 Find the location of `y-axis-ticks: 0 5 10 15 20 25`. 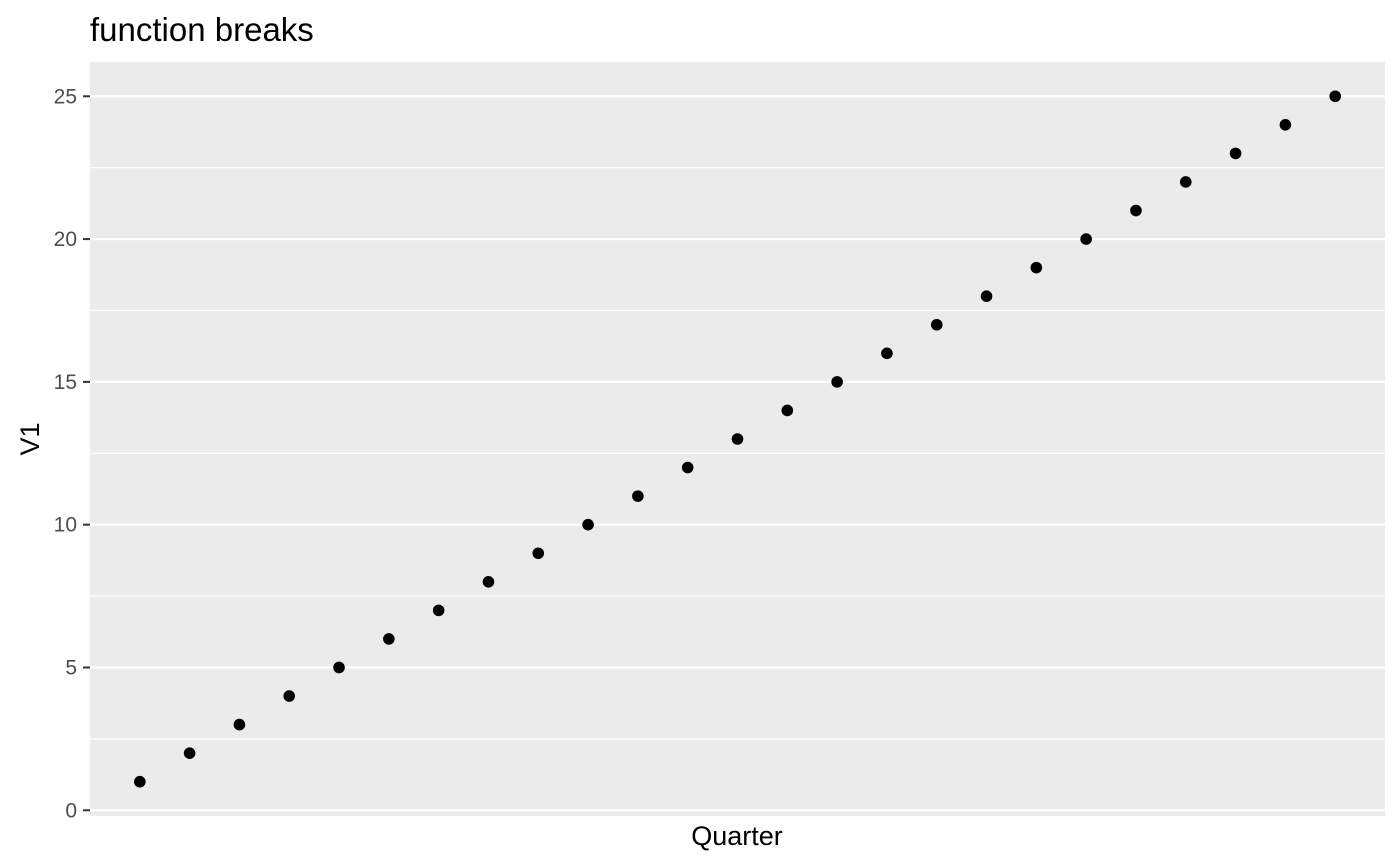

y-axis-ticks: 0 5 10 15 20 25 is located at coordinates (72, 453).